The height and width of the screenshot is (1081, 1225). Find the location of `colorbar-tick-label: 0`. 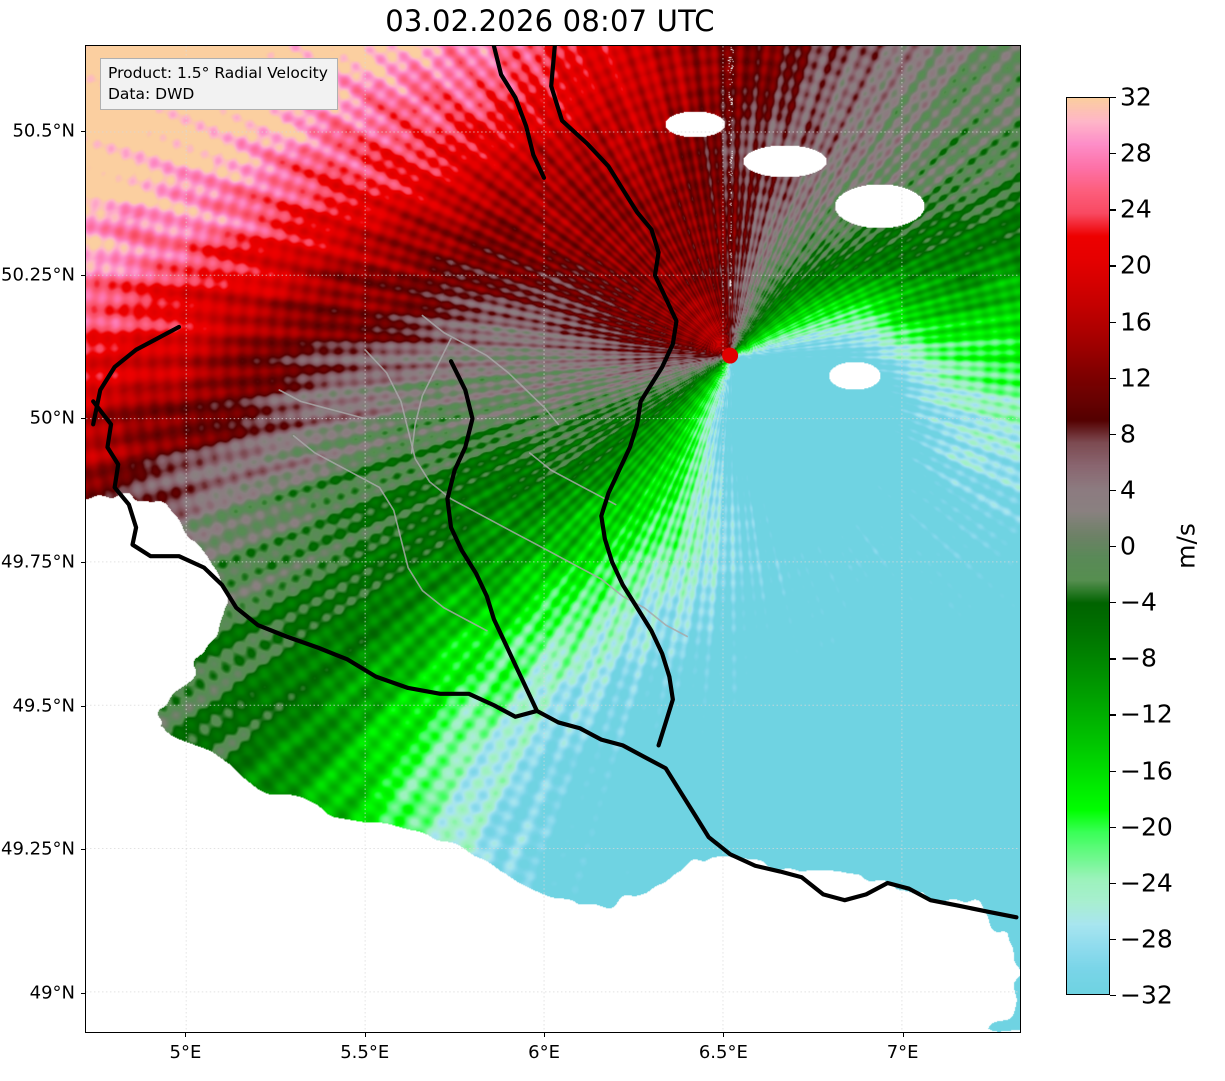

colorbar-tick-label: 0 is located at coordinates (1128, 546).